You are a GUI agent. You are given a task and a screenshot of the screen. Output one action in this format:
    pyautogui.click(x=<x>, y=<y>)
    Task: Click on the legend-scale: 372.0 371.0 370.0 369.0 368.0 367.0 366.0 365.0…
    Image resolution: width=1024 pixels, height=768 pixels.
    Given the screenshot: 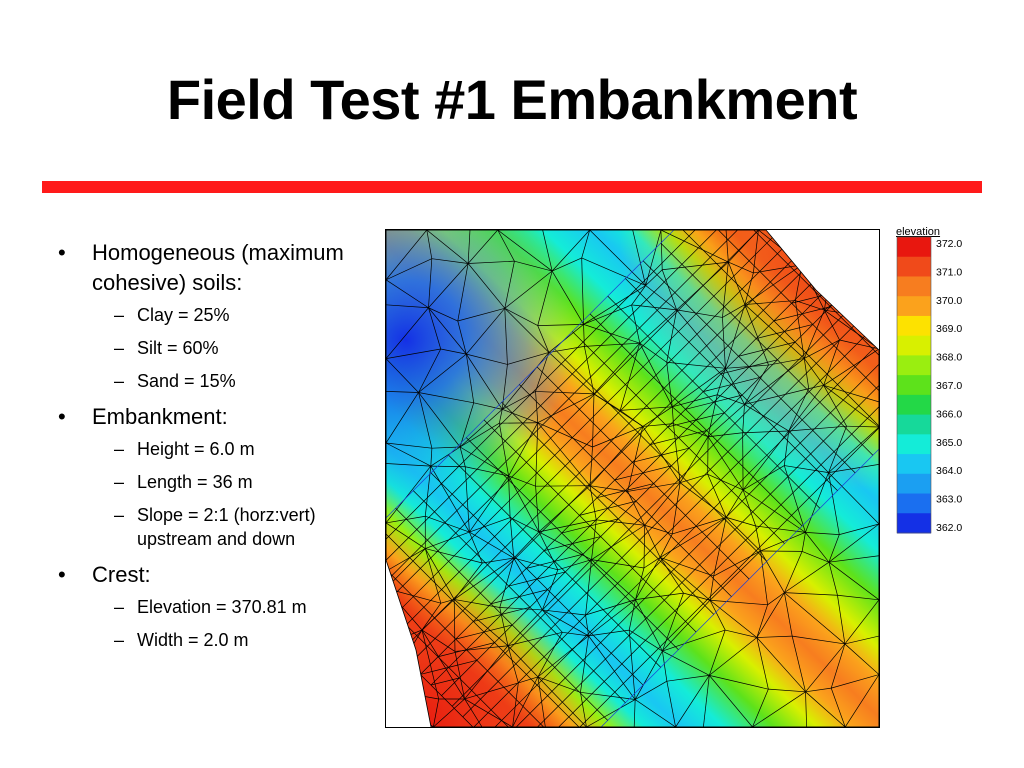 What is the action you would take?
    pyautogui.click(x=929, y=385)
    